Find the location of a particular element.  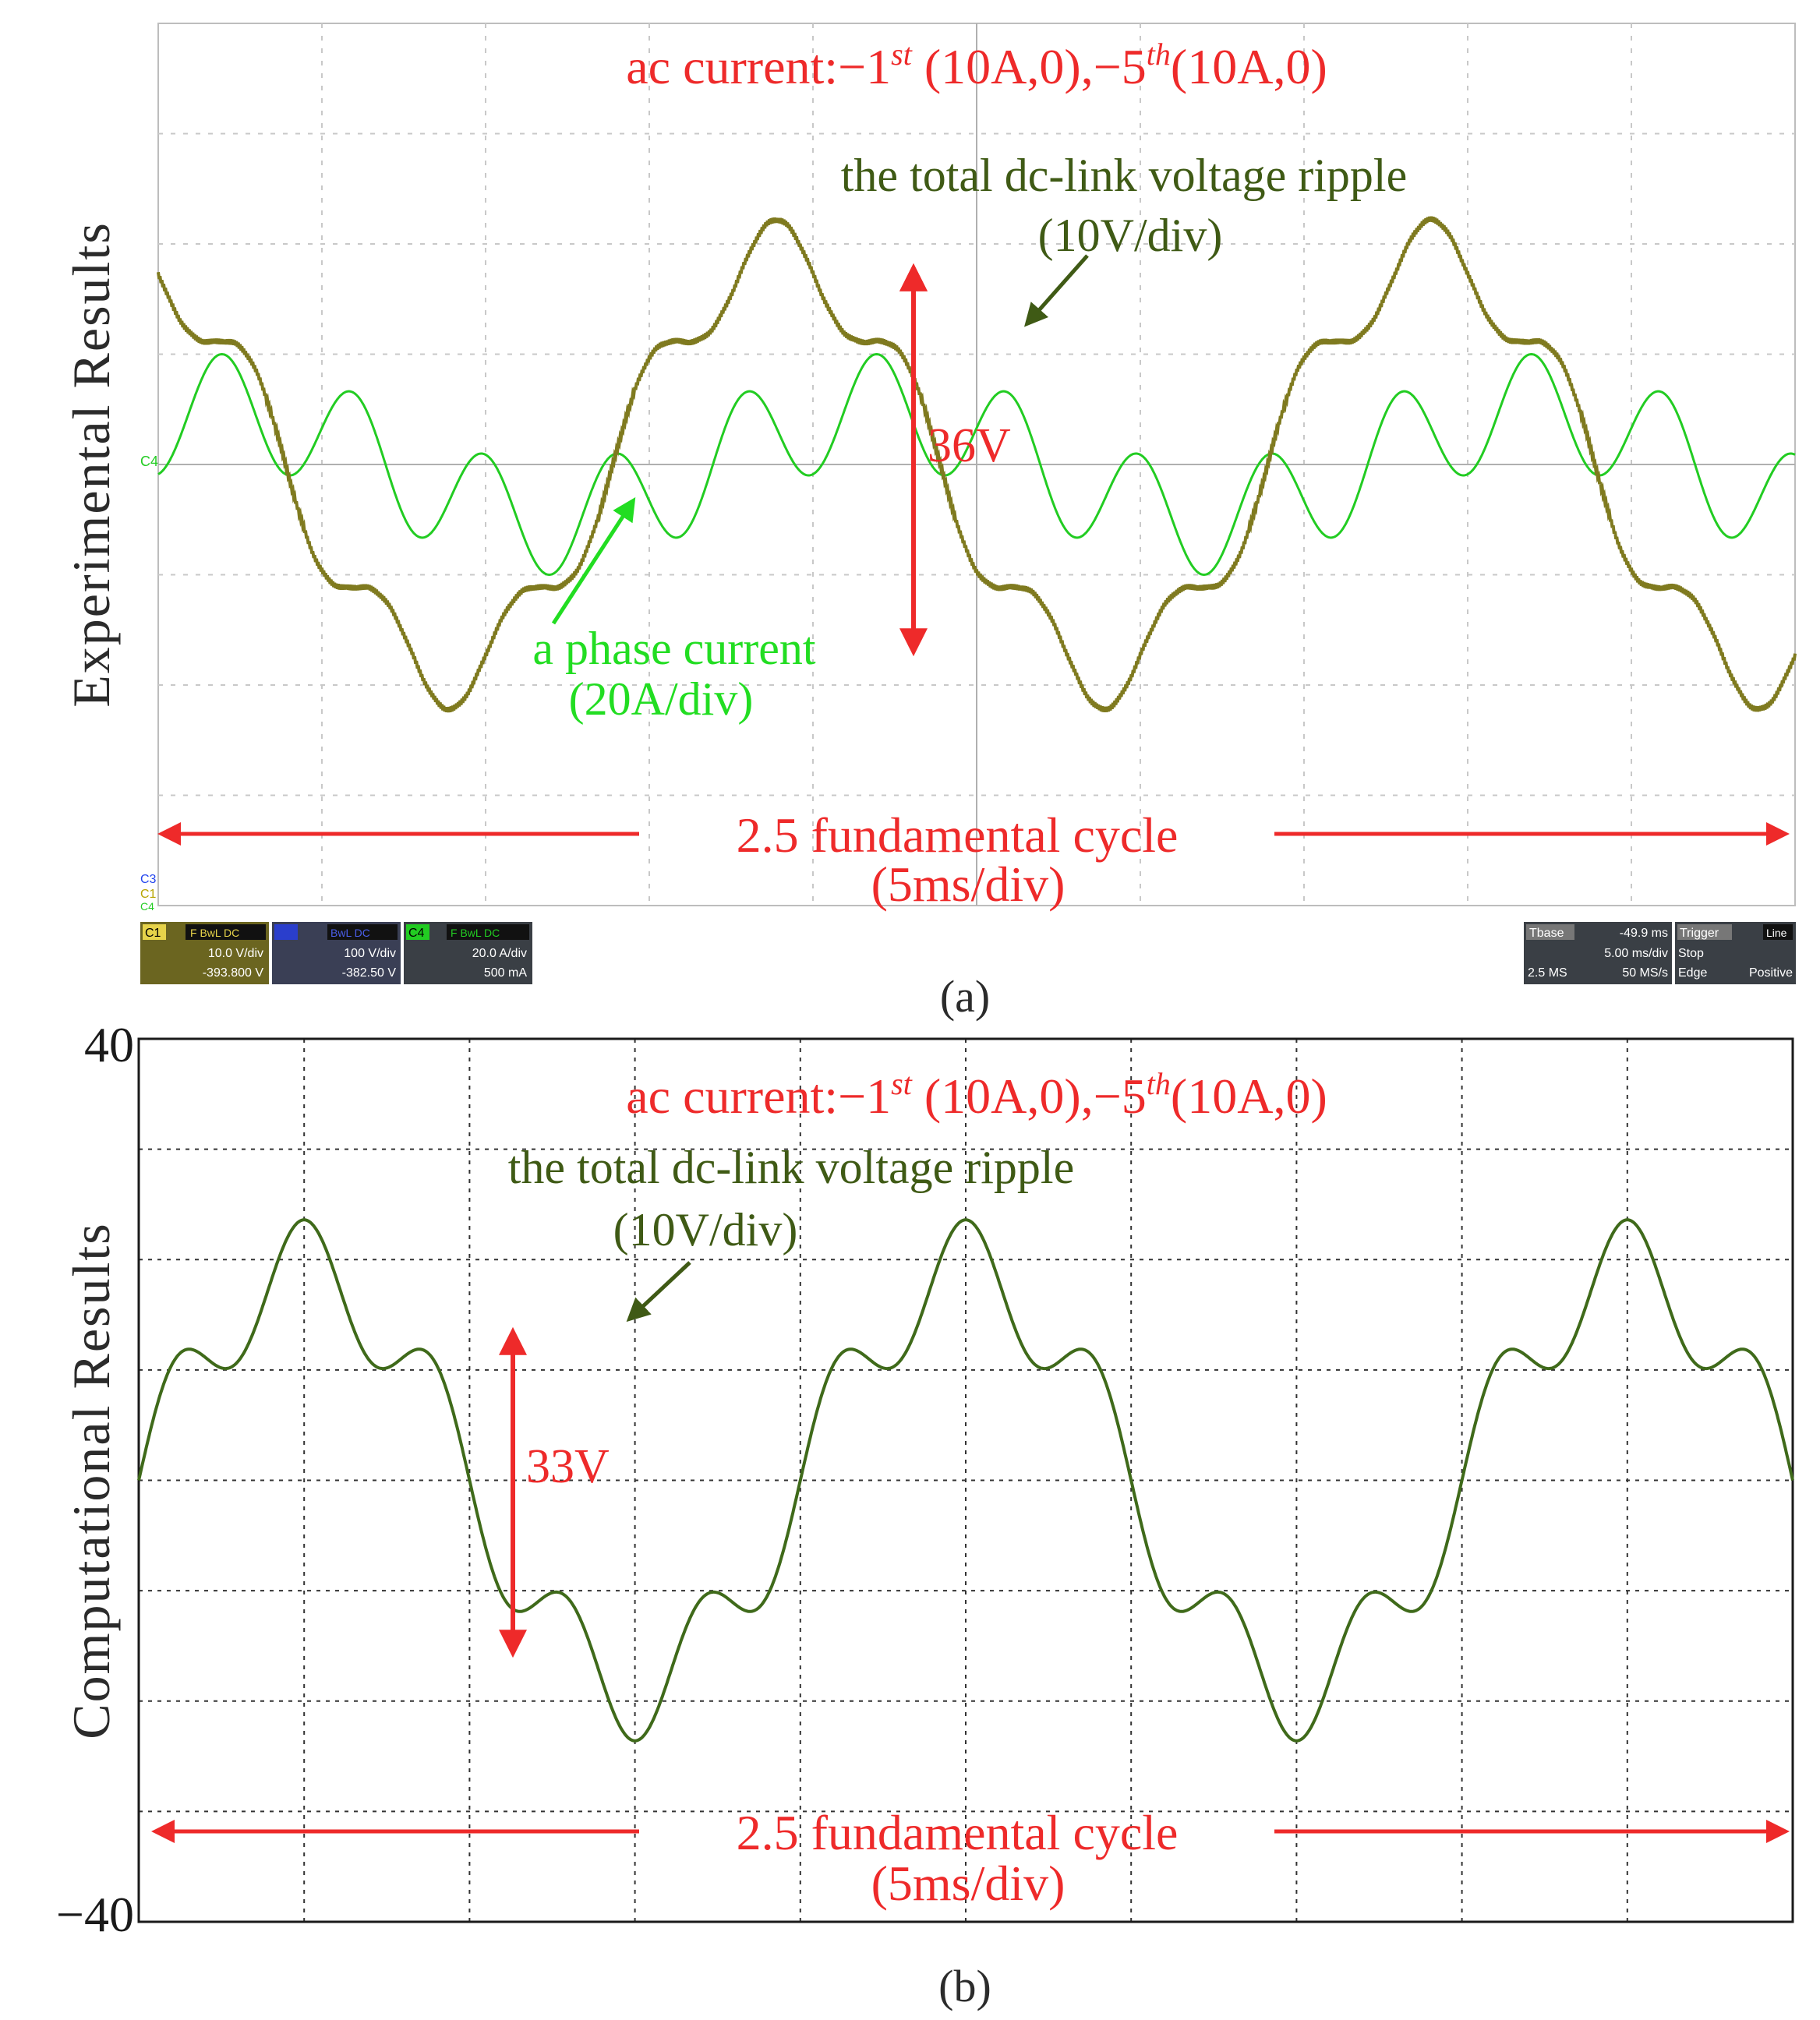

panel-a-channel-marker-c4b: C4 is located at coordinates (147, 907).